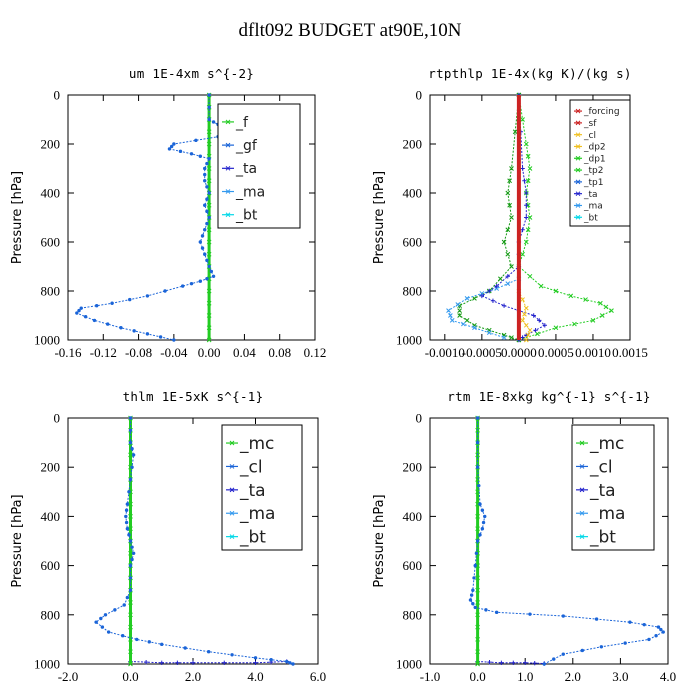 This screenshot has width=700, height=700. I want to click on plot-frame, so click(549, 541).